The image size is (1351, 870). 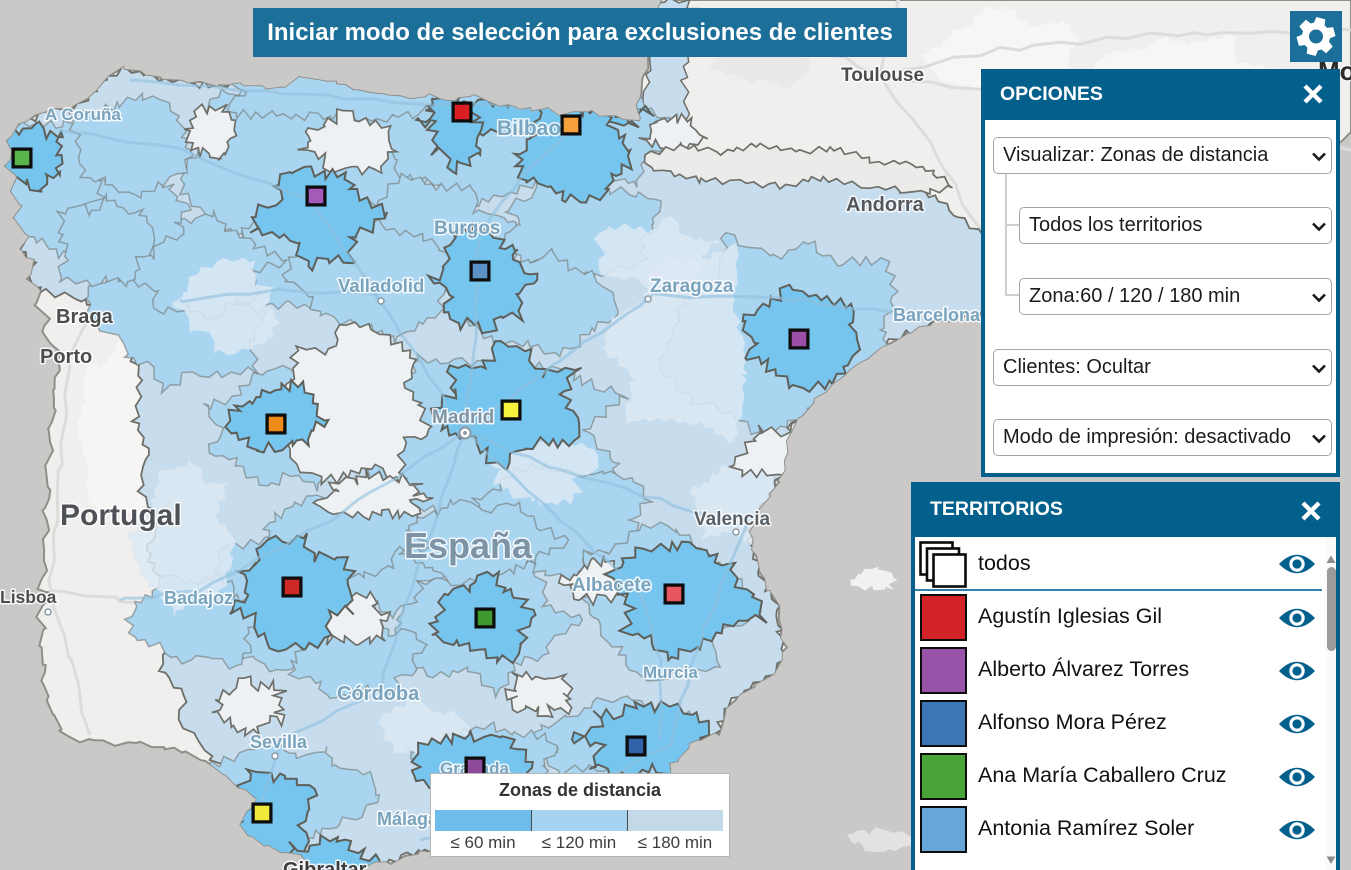 What do you see at coordinates (279, 742) in the screenshot?
I see `svg-text: Sevilla` at bounding box center [279, 742].